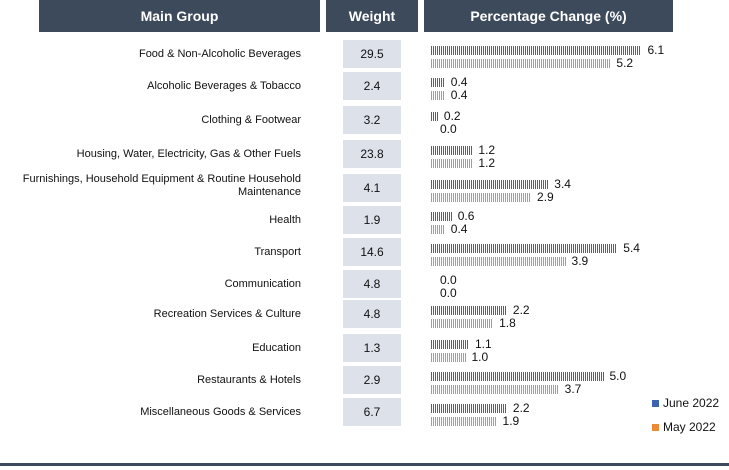 This screenshot has width=729, height=470. Describe the element at coordinates (372, 252) in the screenshot. I see `weight-value: 14.6` at that location.